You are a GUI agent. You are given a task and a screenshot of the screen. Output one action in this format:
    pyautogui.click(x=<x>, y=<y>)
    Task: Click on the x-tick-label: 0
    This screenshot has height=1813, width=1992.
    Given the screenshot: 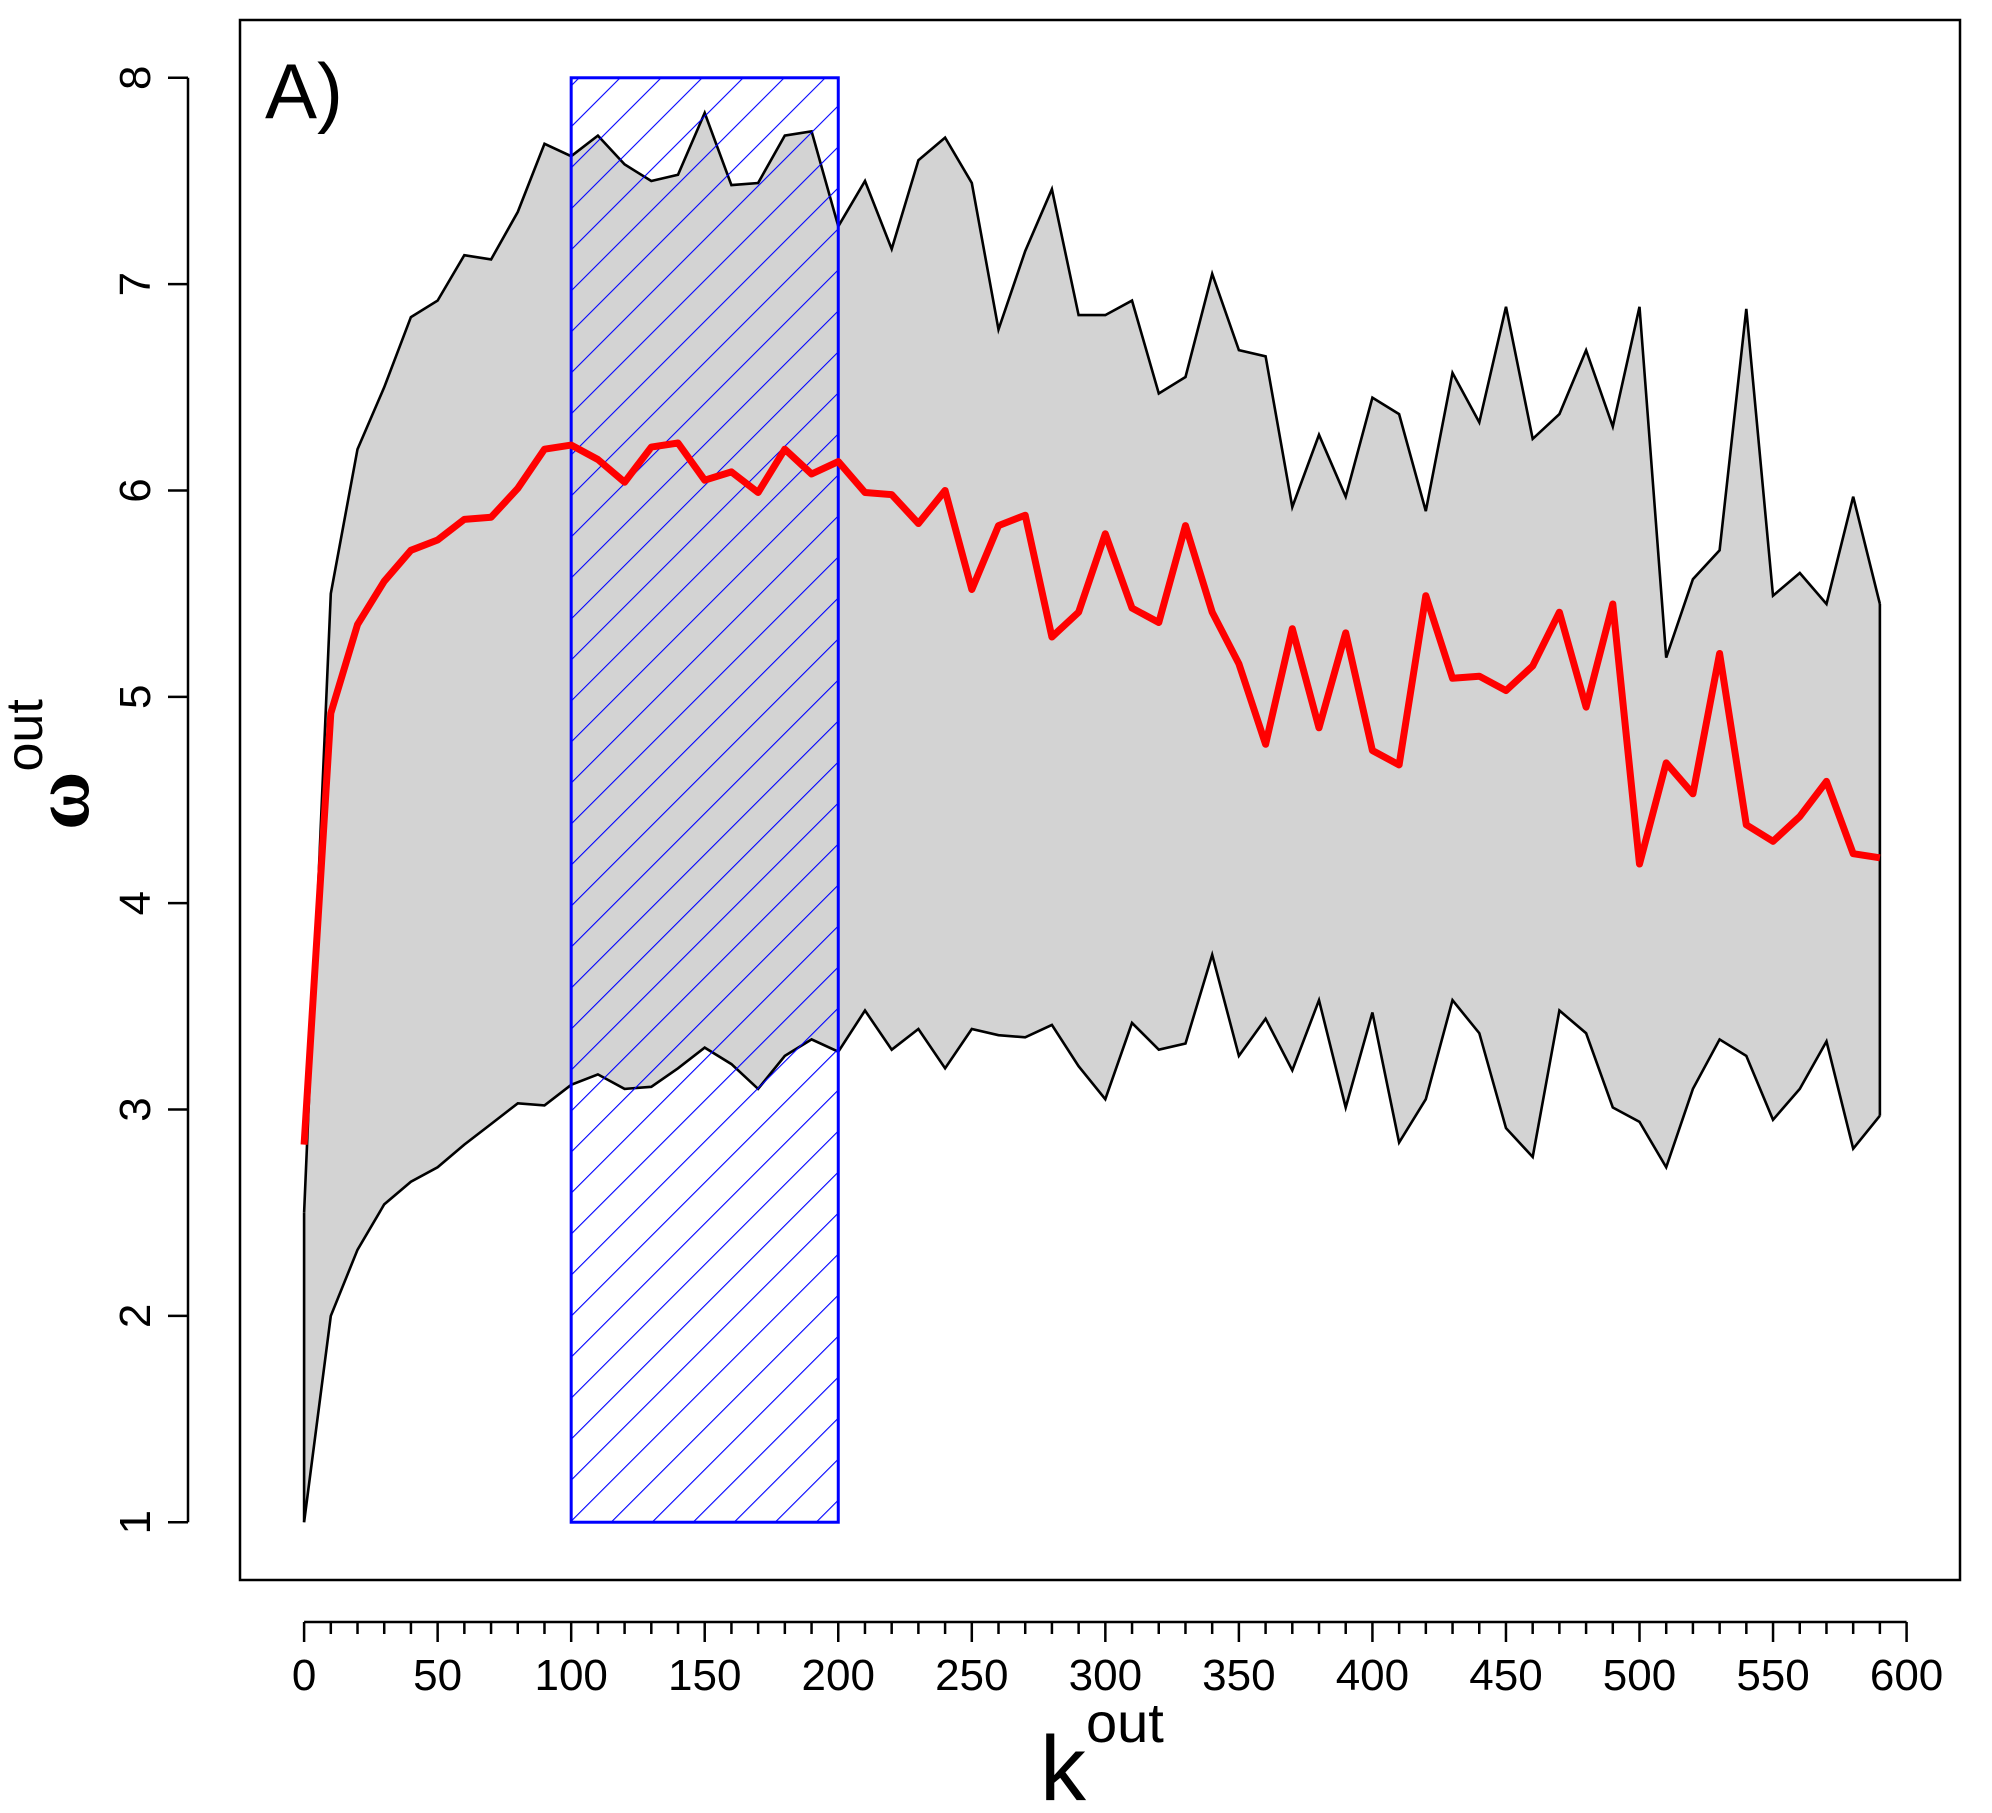 What is the action you would take?
    pyautogui.click(x=304, y=1675)
    